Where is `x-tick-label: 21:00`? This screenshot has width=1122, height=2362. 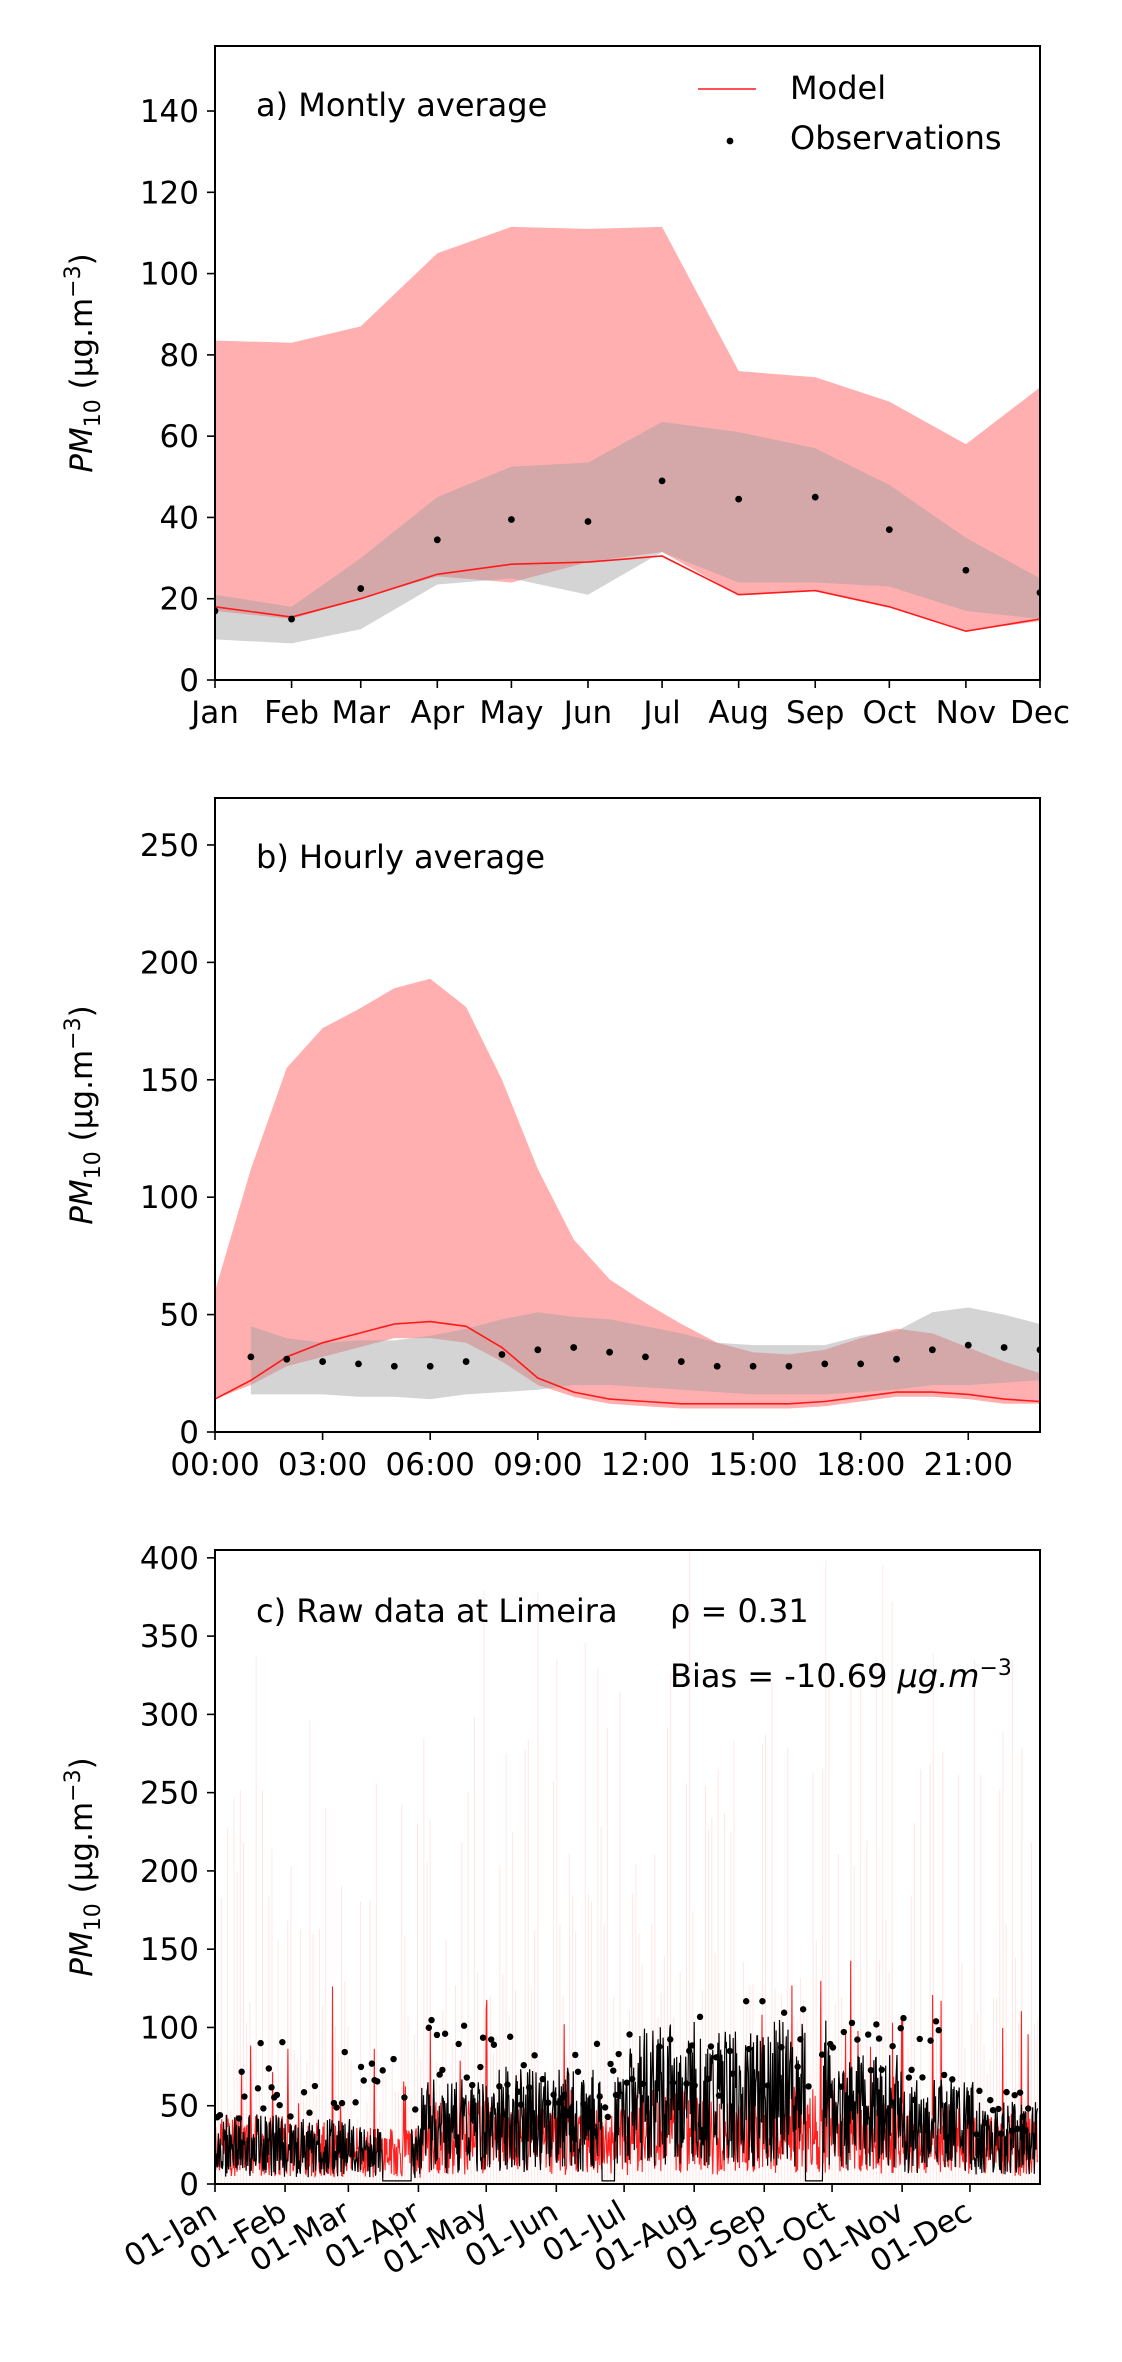 x-tick-label: 21:00 is located at coordinates (968, 1465).